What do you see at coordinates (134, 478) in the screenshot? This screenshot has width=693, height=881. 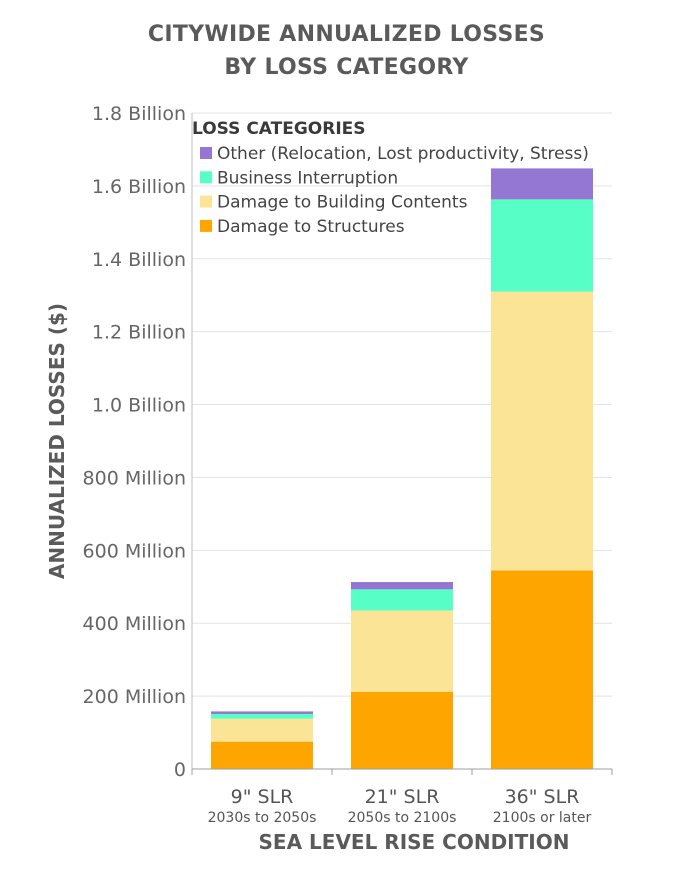 I see `y-tick-label: 800 Million` at bounding box center [134, 478].